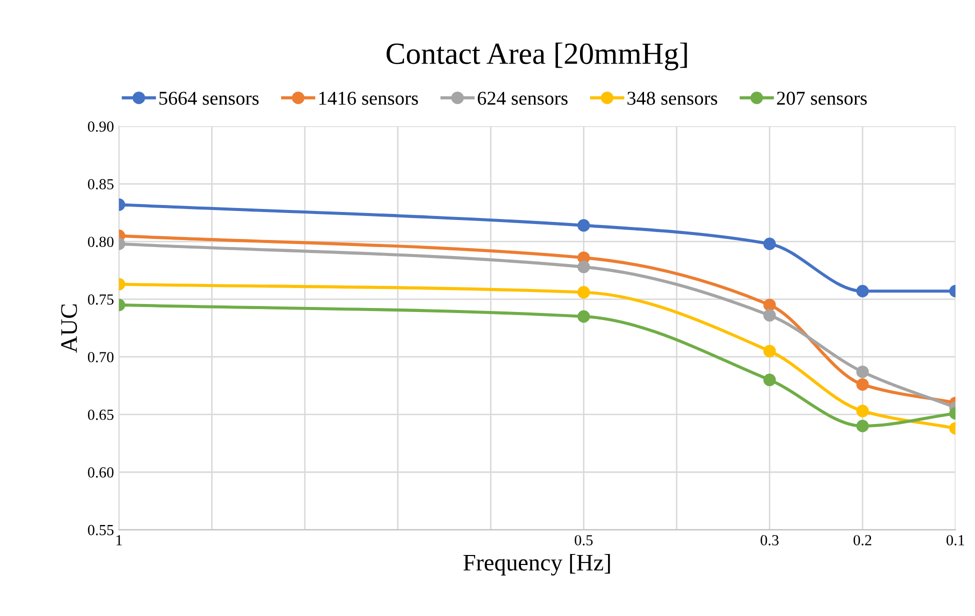  What do you see at coordinates (101, 126) in the screenshot?
I see `y-tick-label: 0.90` at bounding box center [101, 126].